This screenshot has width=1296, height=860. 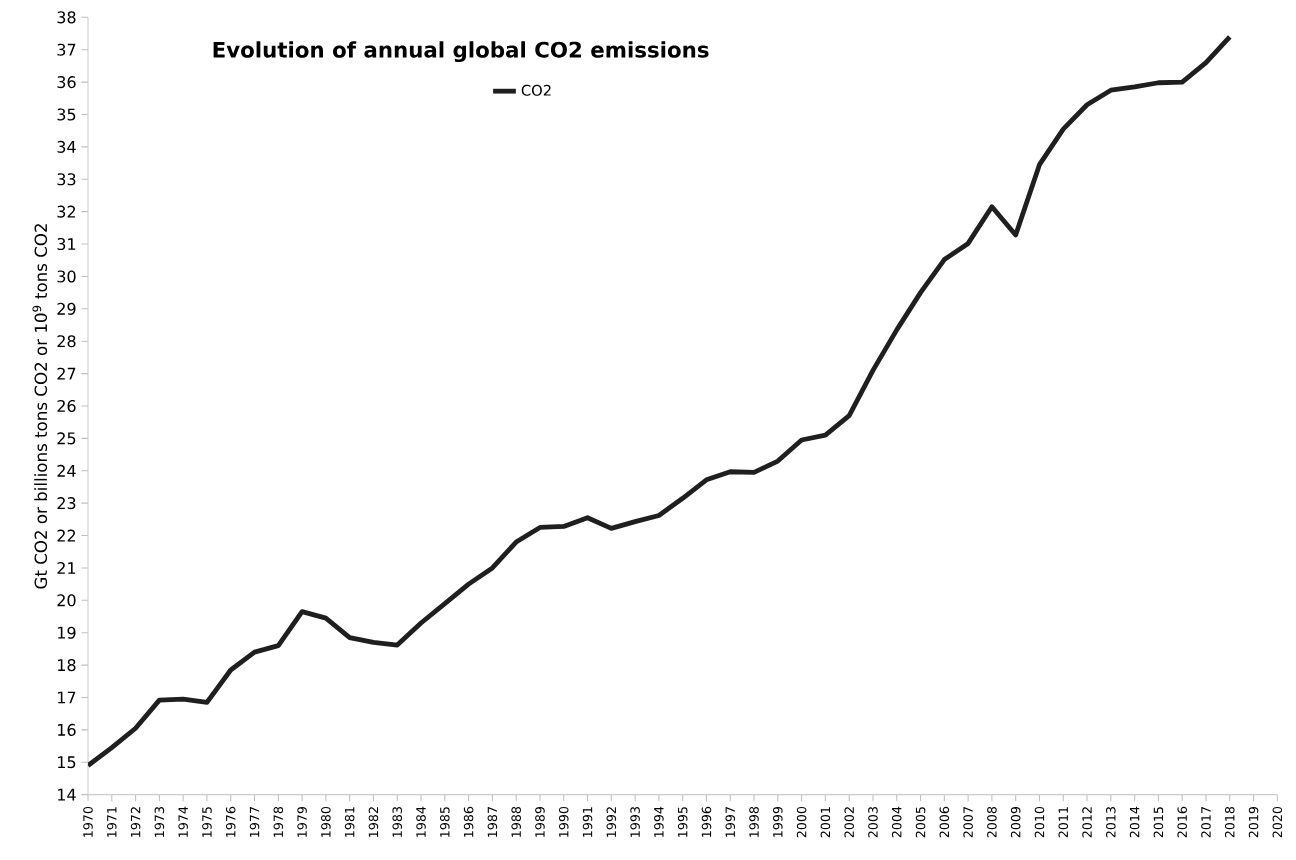 What do you see at coordinates (635, 822) in the screenshot?
I see `x-tick-label: 1993` at bounding box center [635, 822].